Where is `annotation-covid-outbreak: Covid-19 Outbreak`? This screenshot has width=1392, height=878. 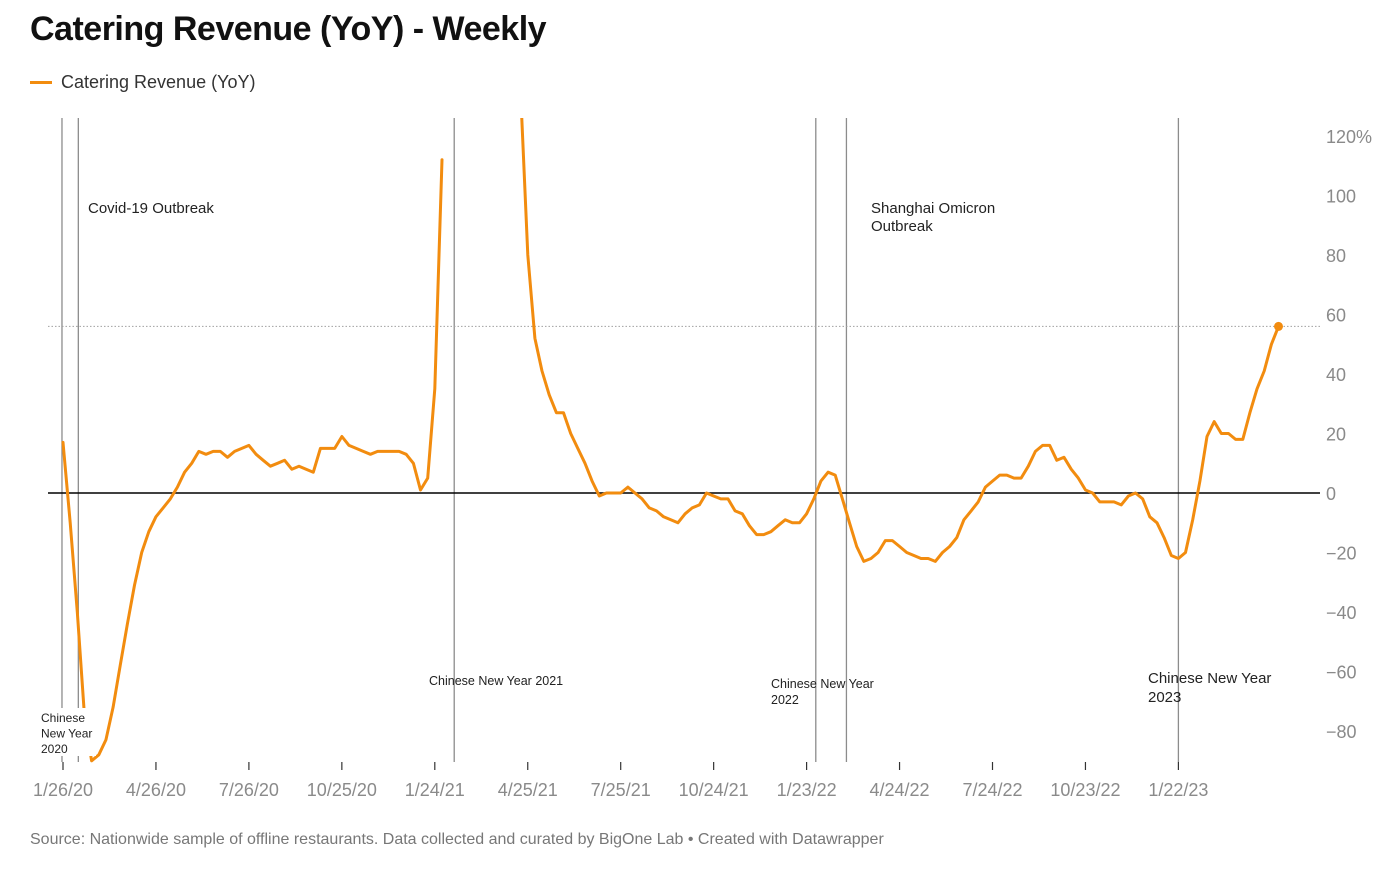
annotation-covid-outbreak: Covid-19 Outbreak is located at coordinates (151, 208).